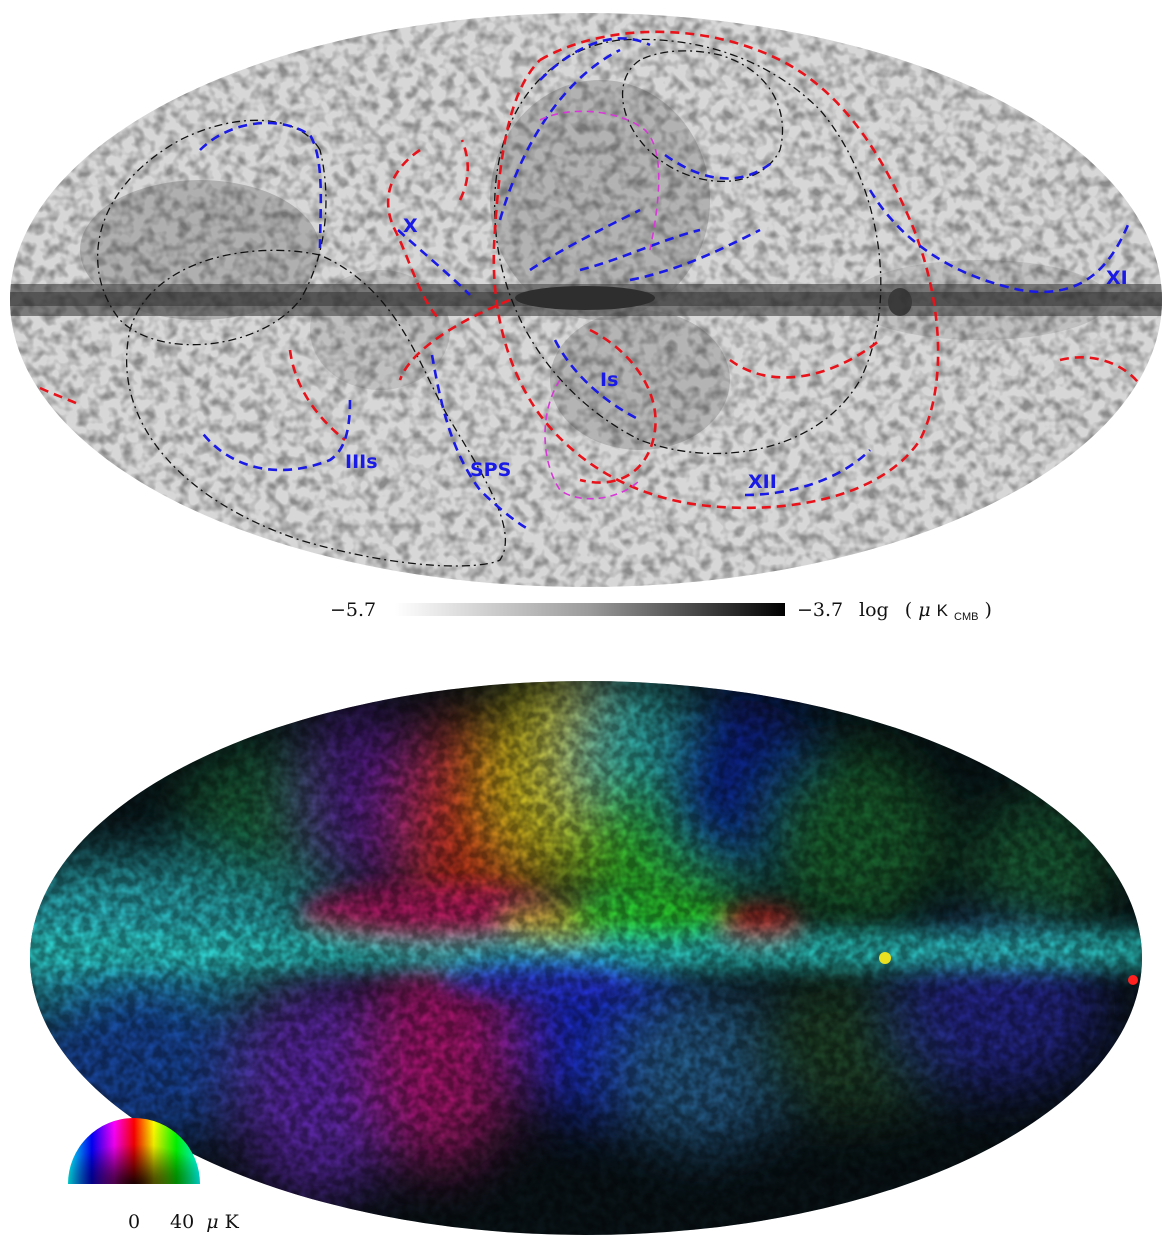  I want to click on angle-color-wheel: 0 40 μ K, so click(154, 1175).